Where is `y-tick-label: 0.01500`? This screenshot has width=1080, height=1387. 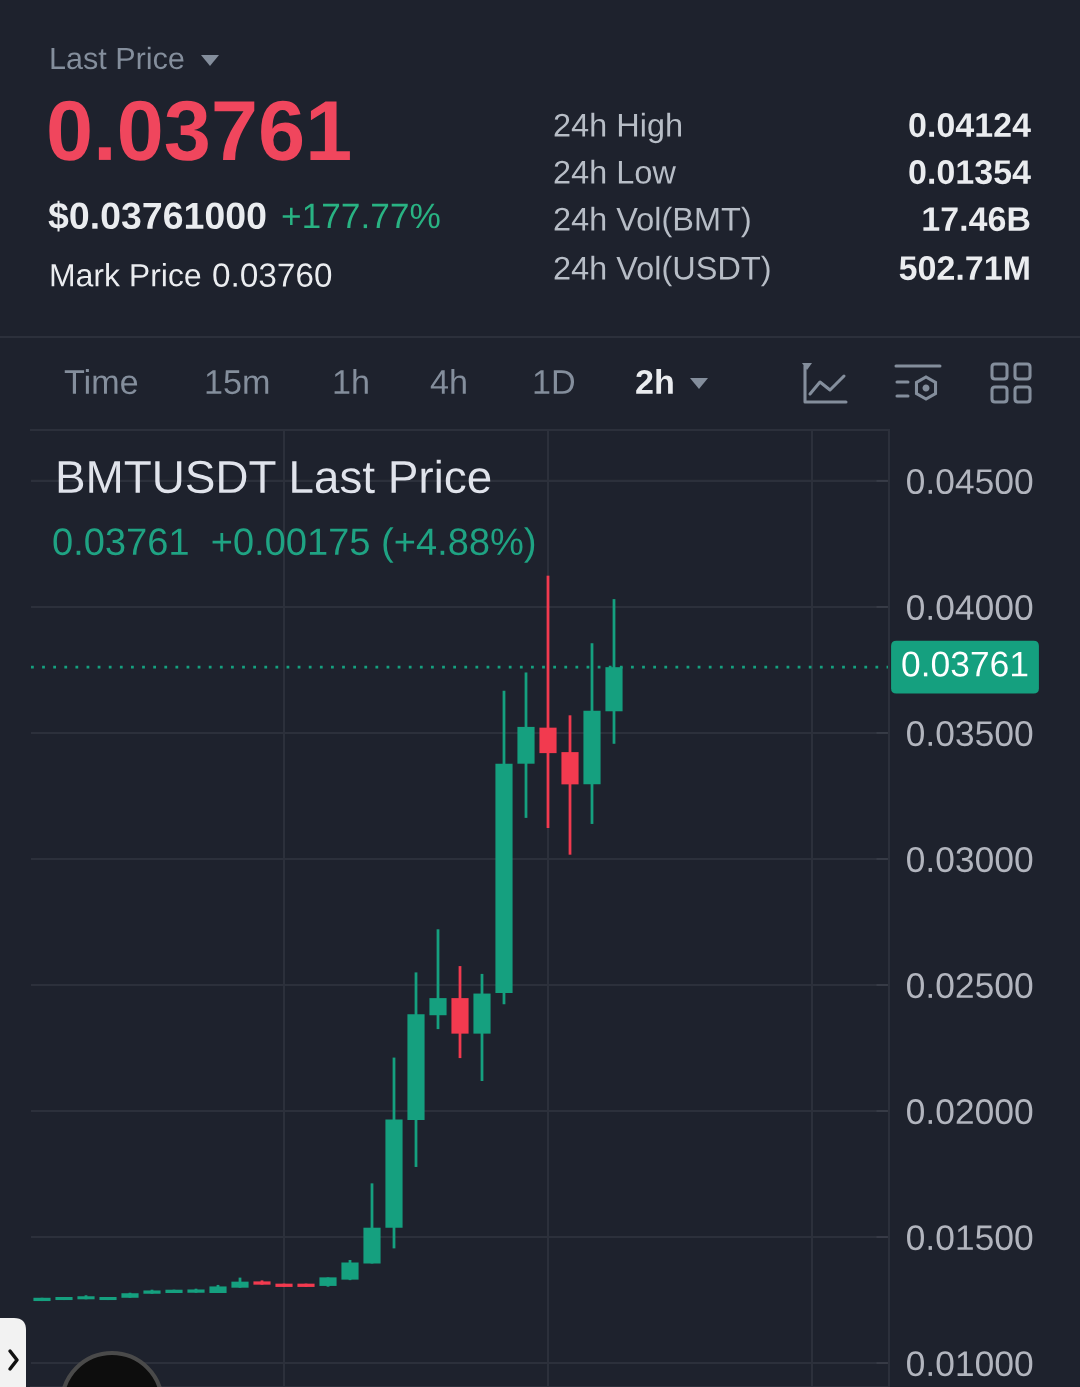 y-tick-label: 0.01500 is located at coordinates (970, 1238).